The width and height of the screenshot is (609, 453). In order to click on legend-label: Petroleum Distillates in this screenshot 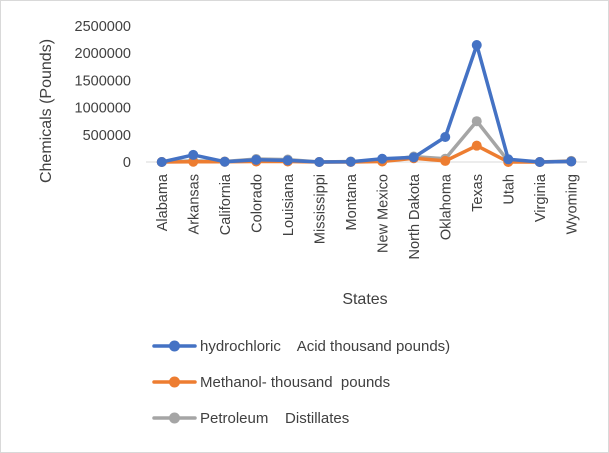, I will do `click(274, 418)`.